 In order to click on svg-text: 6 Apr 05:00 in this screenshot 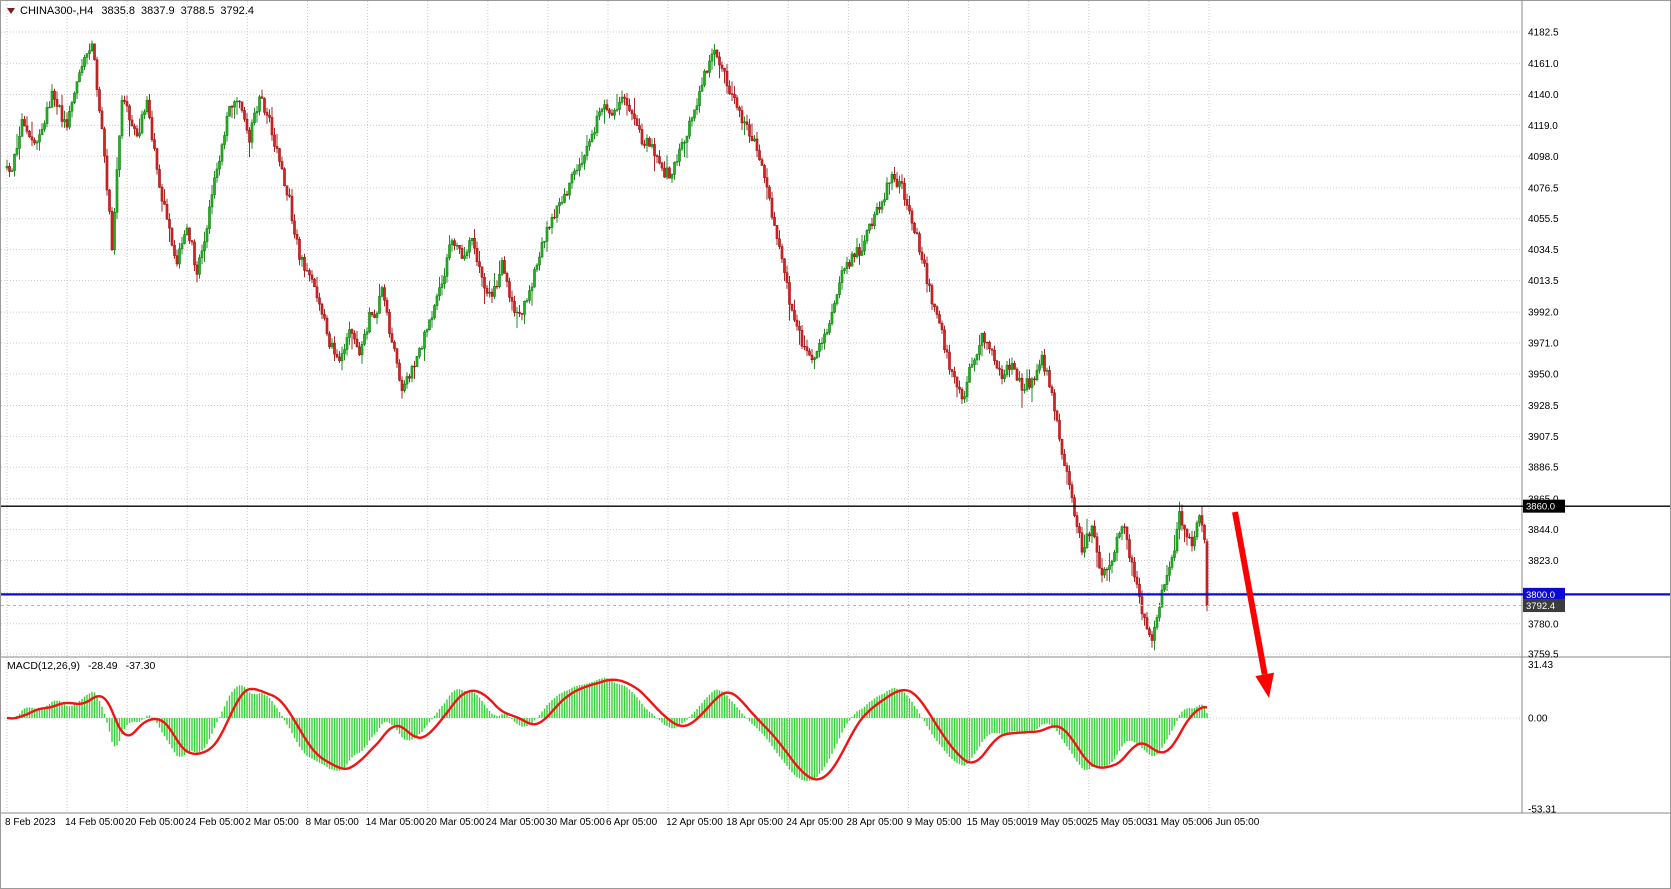, I will do `click(632, 822)`.